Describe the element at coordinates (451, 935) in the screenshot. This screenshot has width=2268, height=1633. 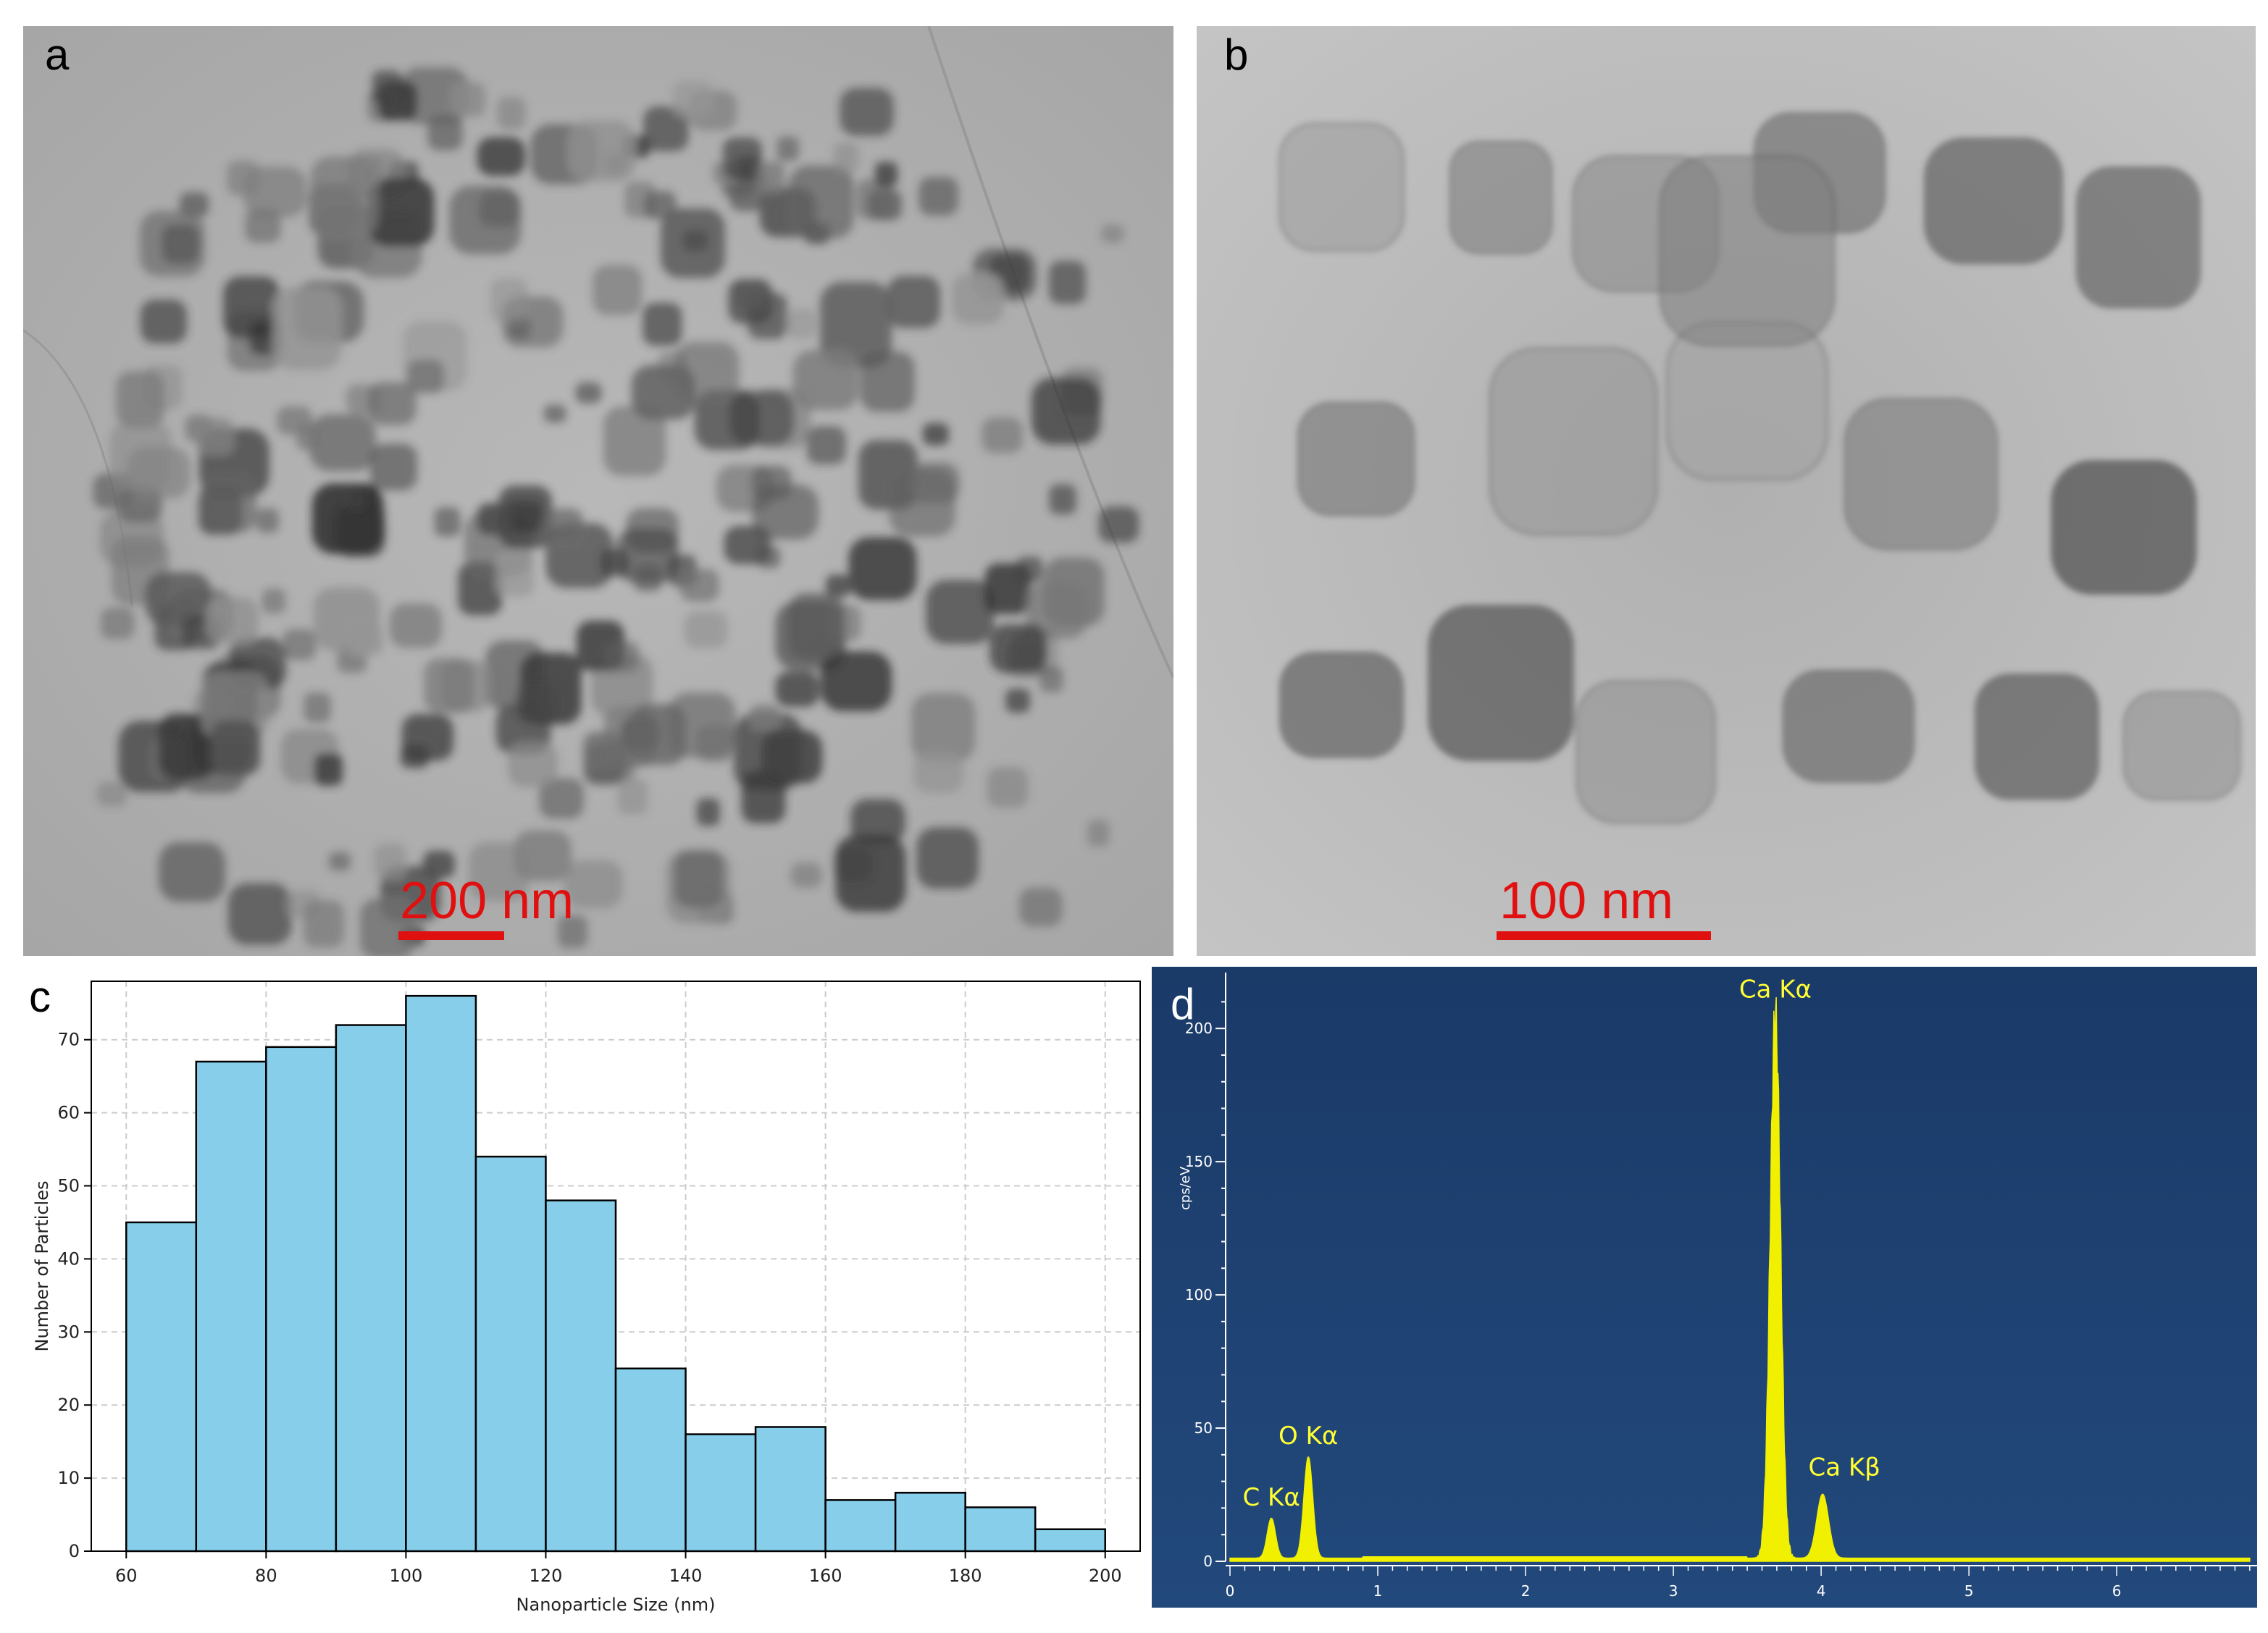
I see `scale-bar-a` at that location.